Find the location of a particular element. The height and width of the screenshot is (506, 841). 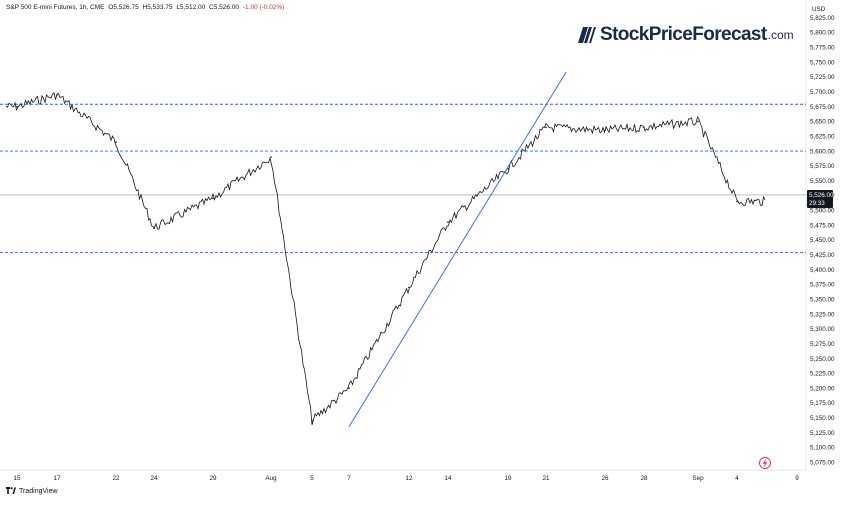

time-tick-label: 29 is located at coordinates (213, 478).